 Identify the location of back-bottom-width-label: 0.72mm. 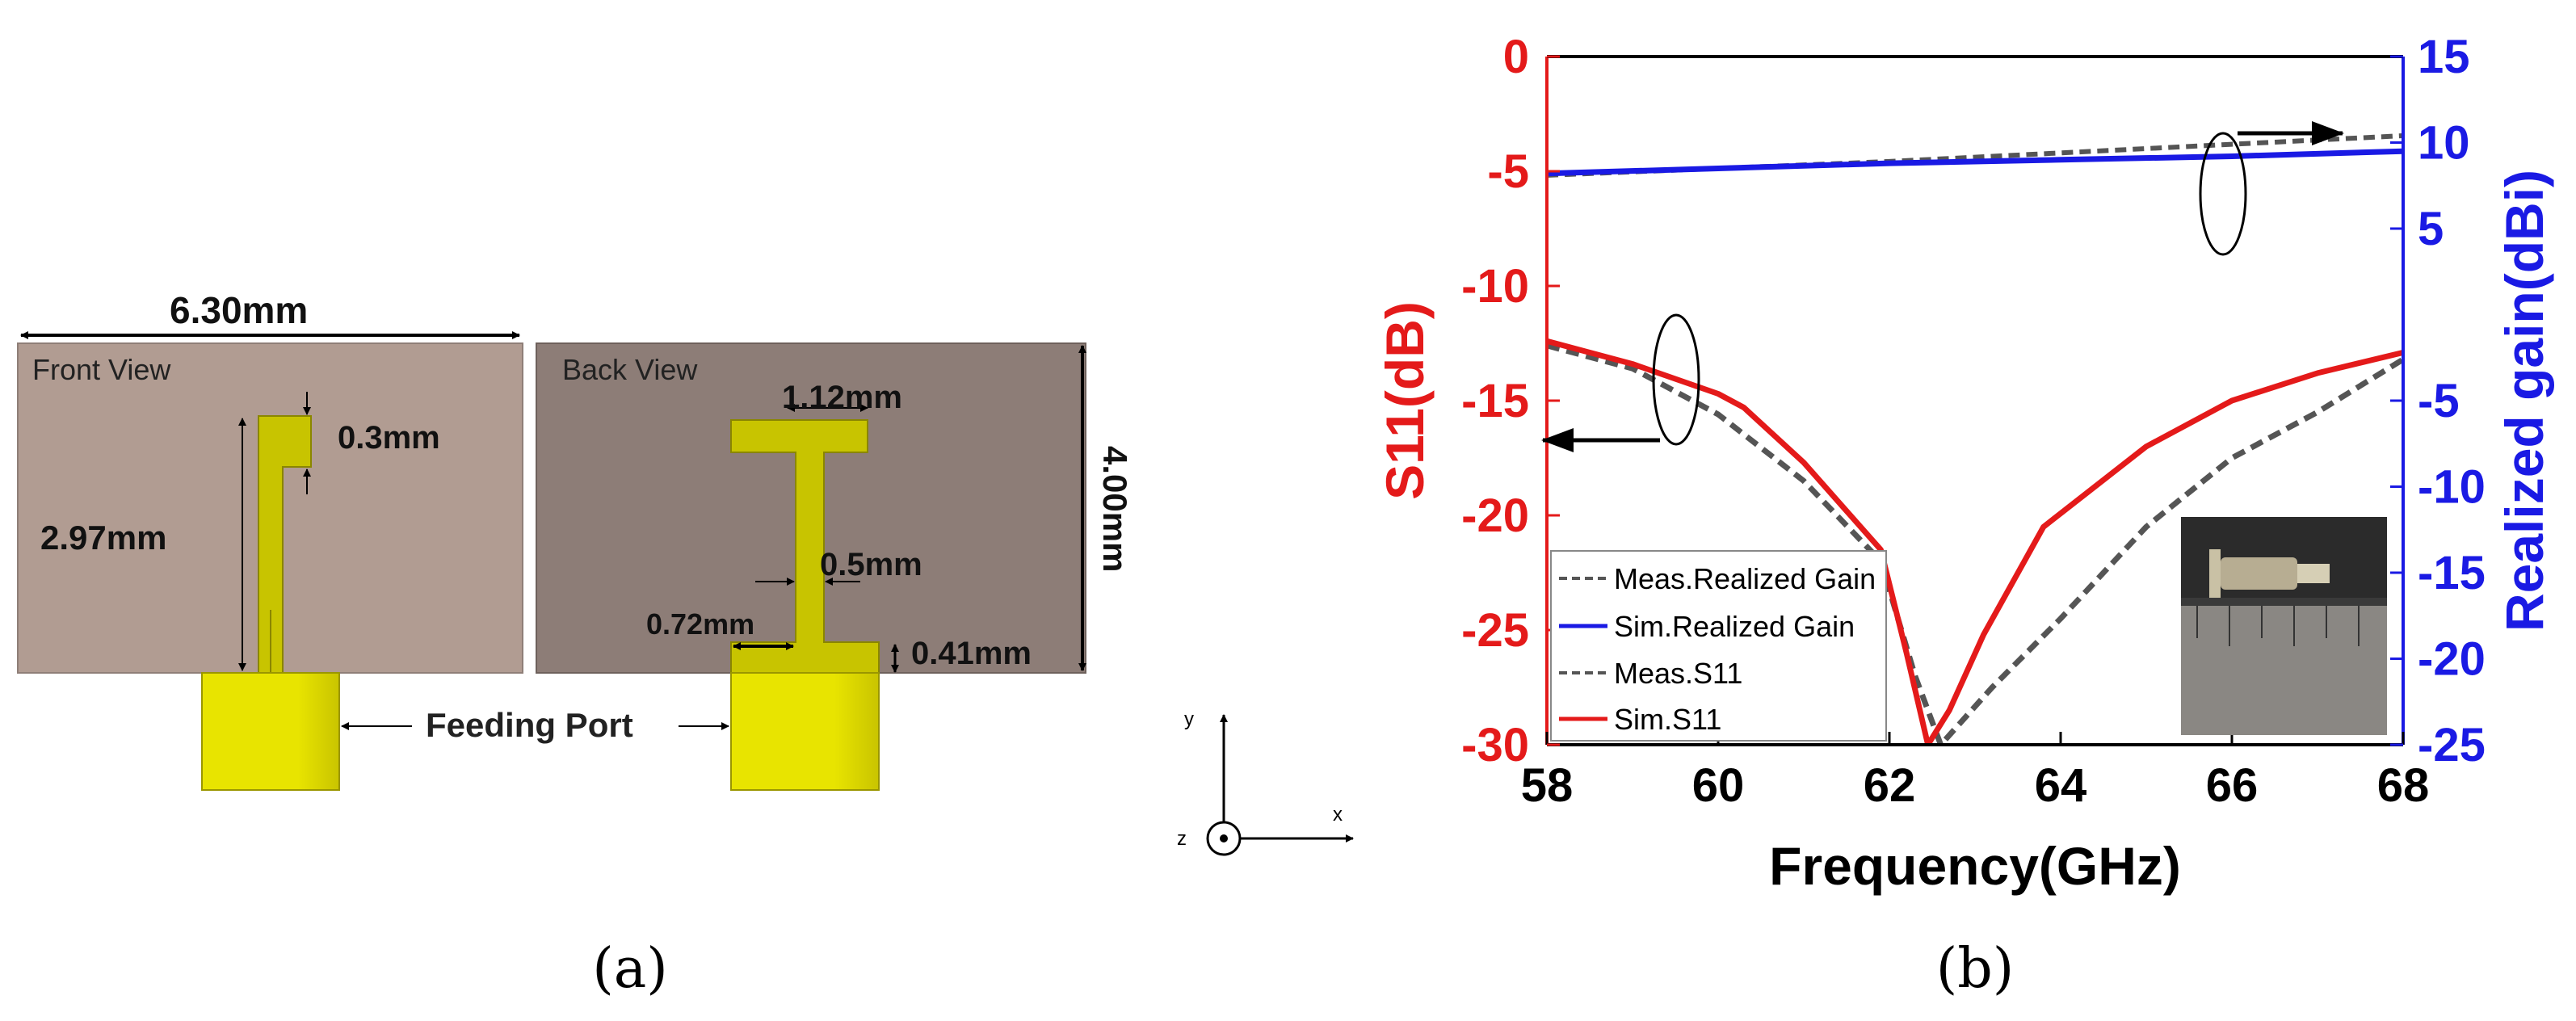
(700, 624).